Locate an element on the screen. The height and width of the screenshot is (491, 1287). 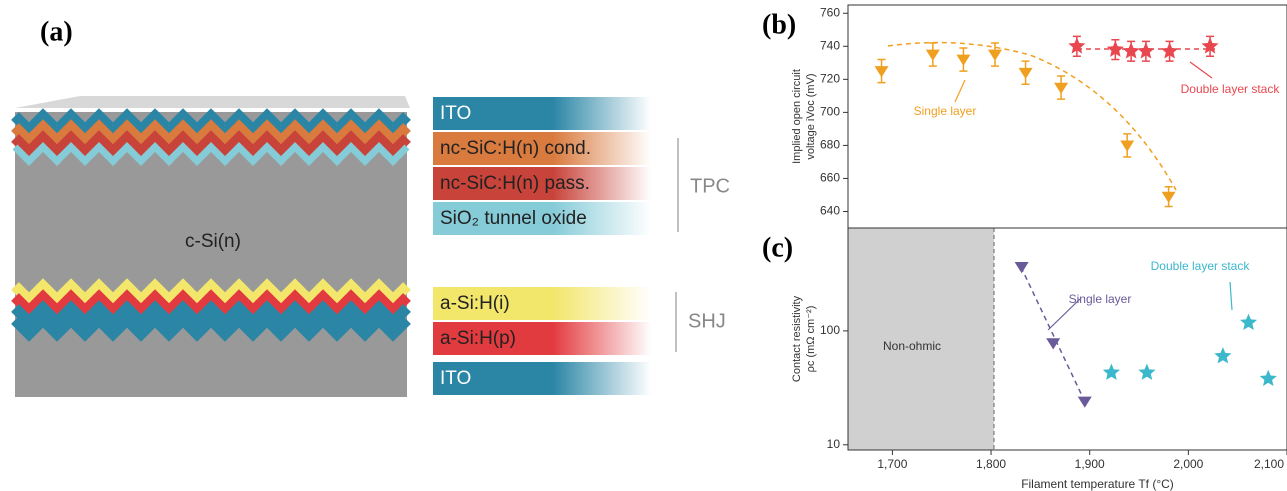
non-ohmic-region is located at coordinates (921, 339).